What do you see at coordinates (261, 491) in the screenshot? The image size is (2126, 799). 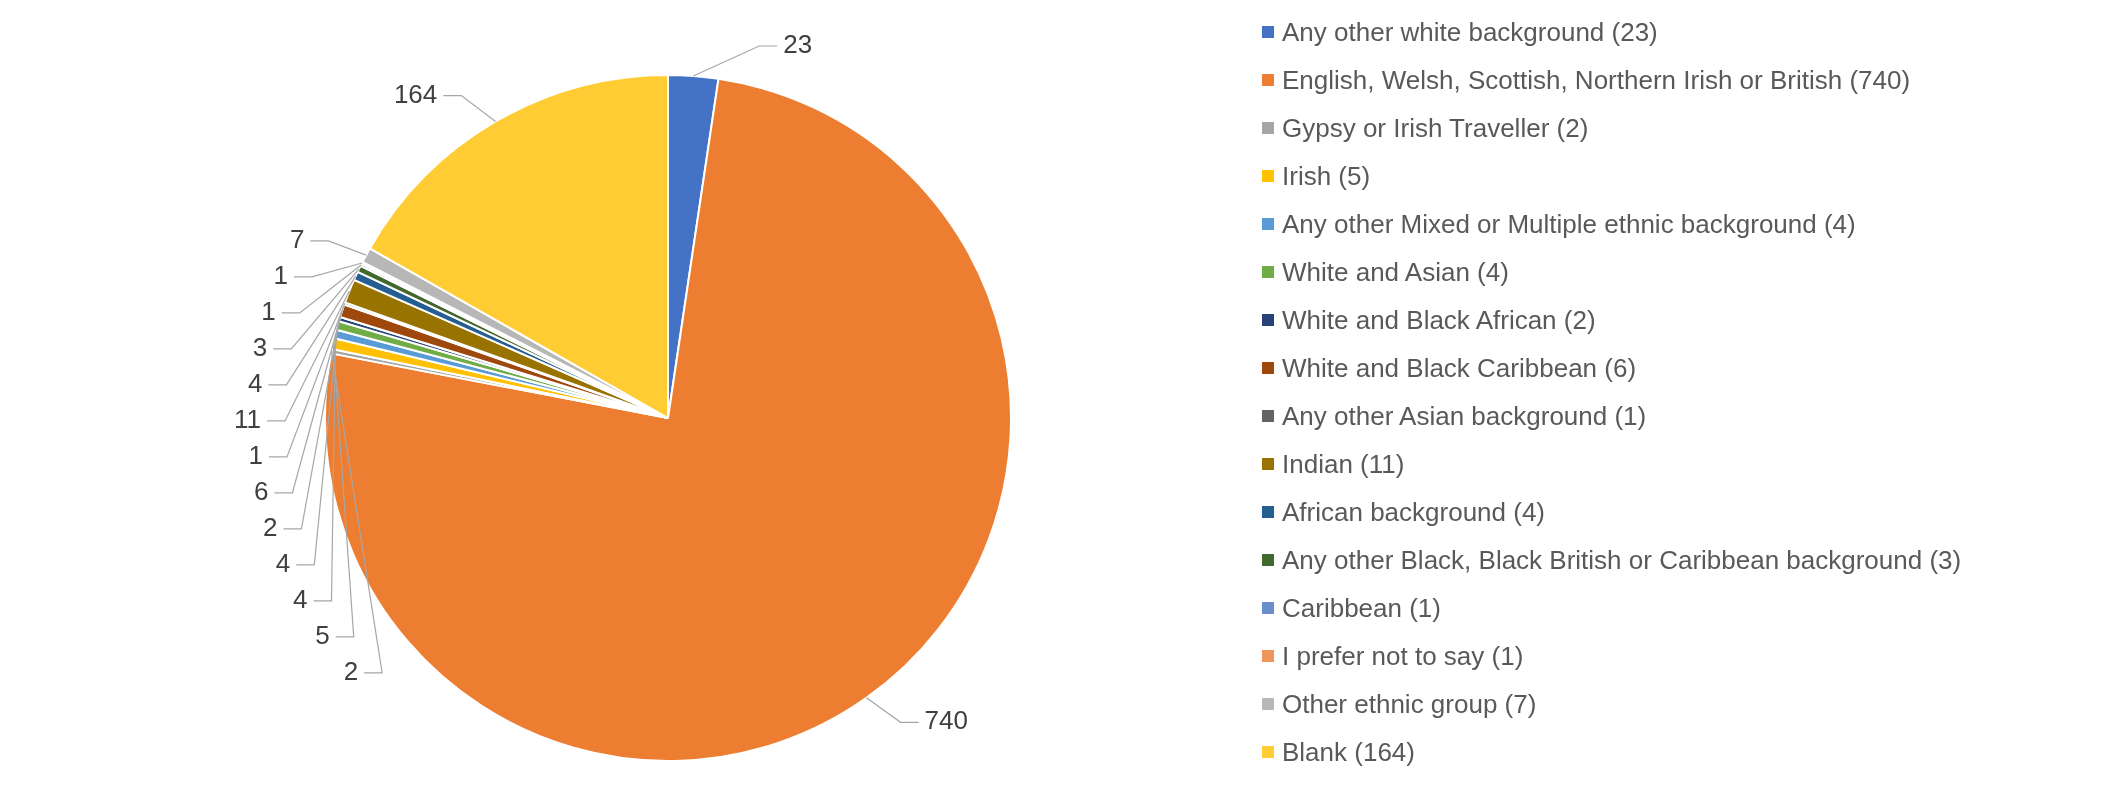 I see `data-label: 6` at bounding box center [261, 491].